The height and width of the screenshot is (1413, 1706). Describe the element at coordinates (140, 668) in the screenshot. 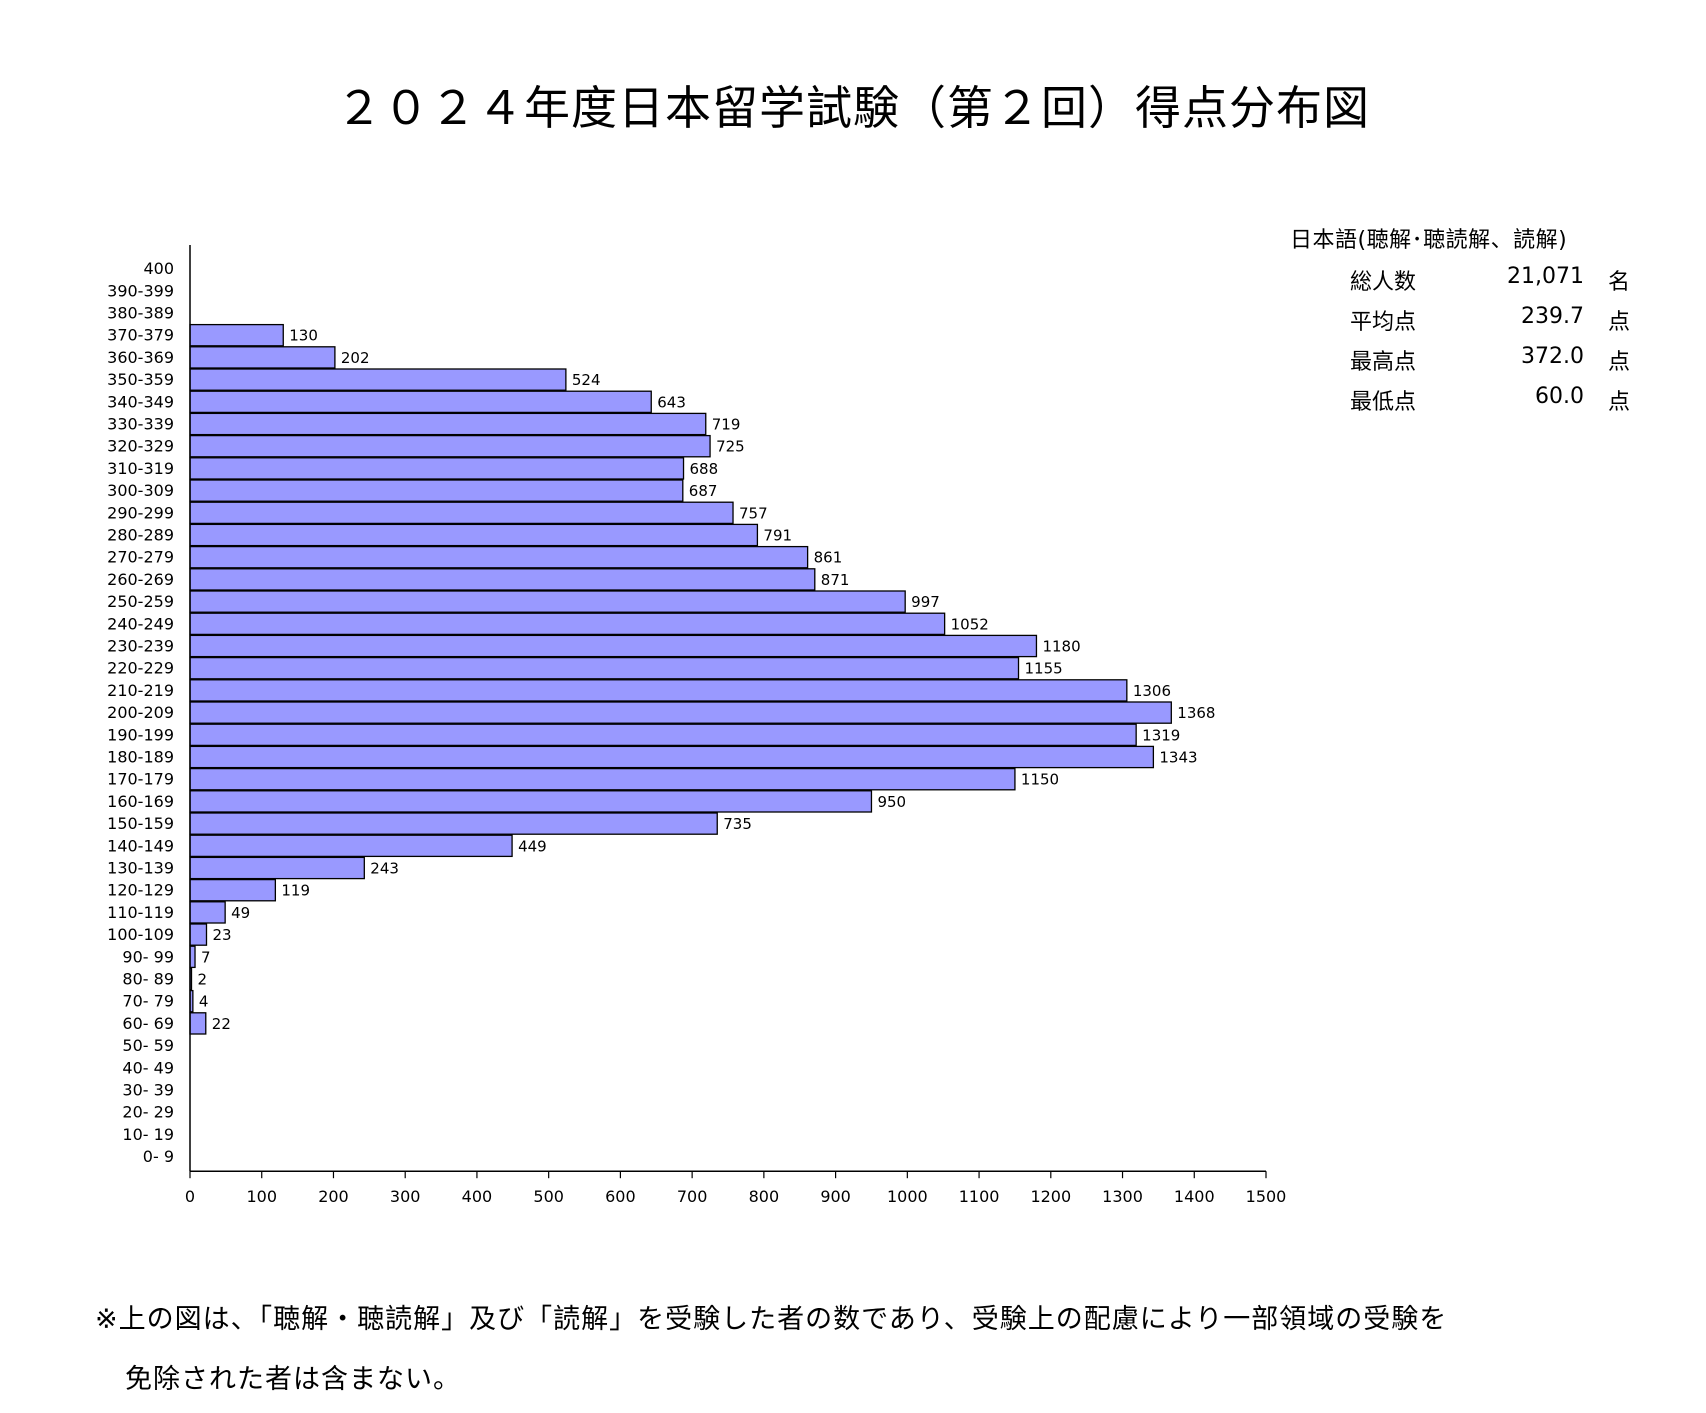

I see `y-tick-label: 220-229` at that location.